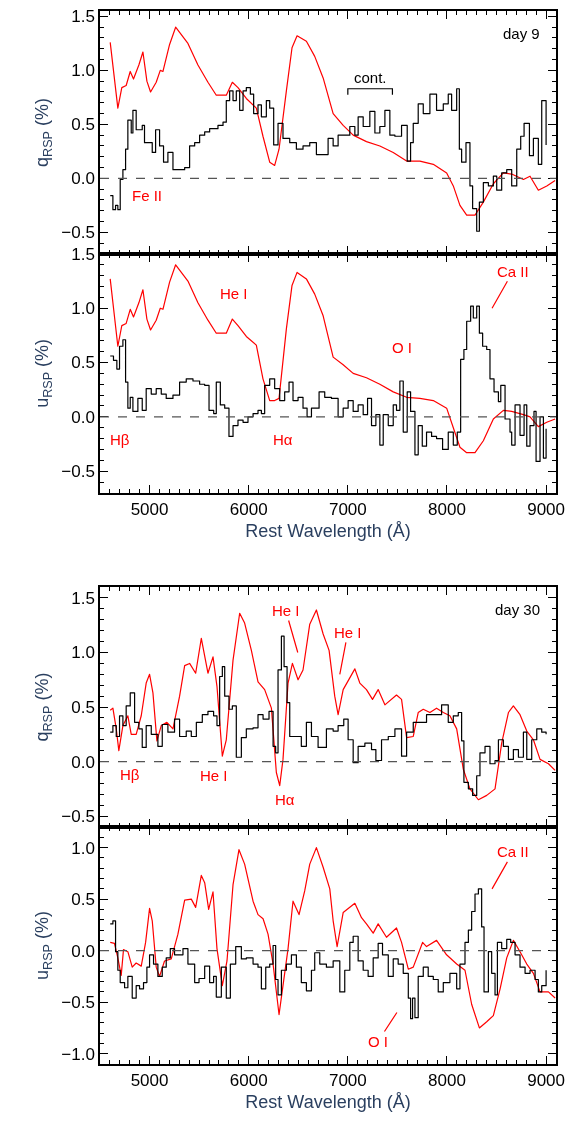  What do you see at coordinates (78, 1054) in the screenshot?
I see `y-tick-label: −1.0` at bounding box center [78, 1054].